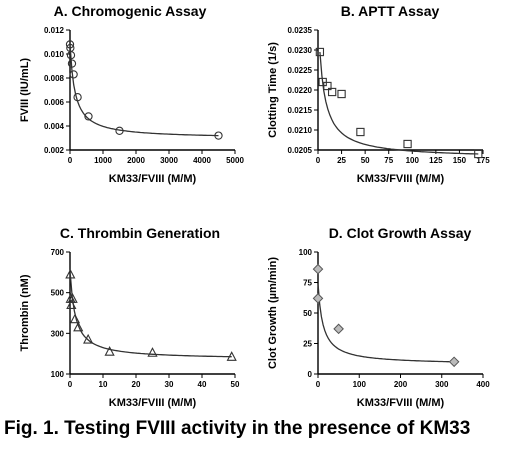  What do you see at coordinates (169, 384) in the screenshot?
I see `x-tick-label: 30` at bounding box center [169, 384].